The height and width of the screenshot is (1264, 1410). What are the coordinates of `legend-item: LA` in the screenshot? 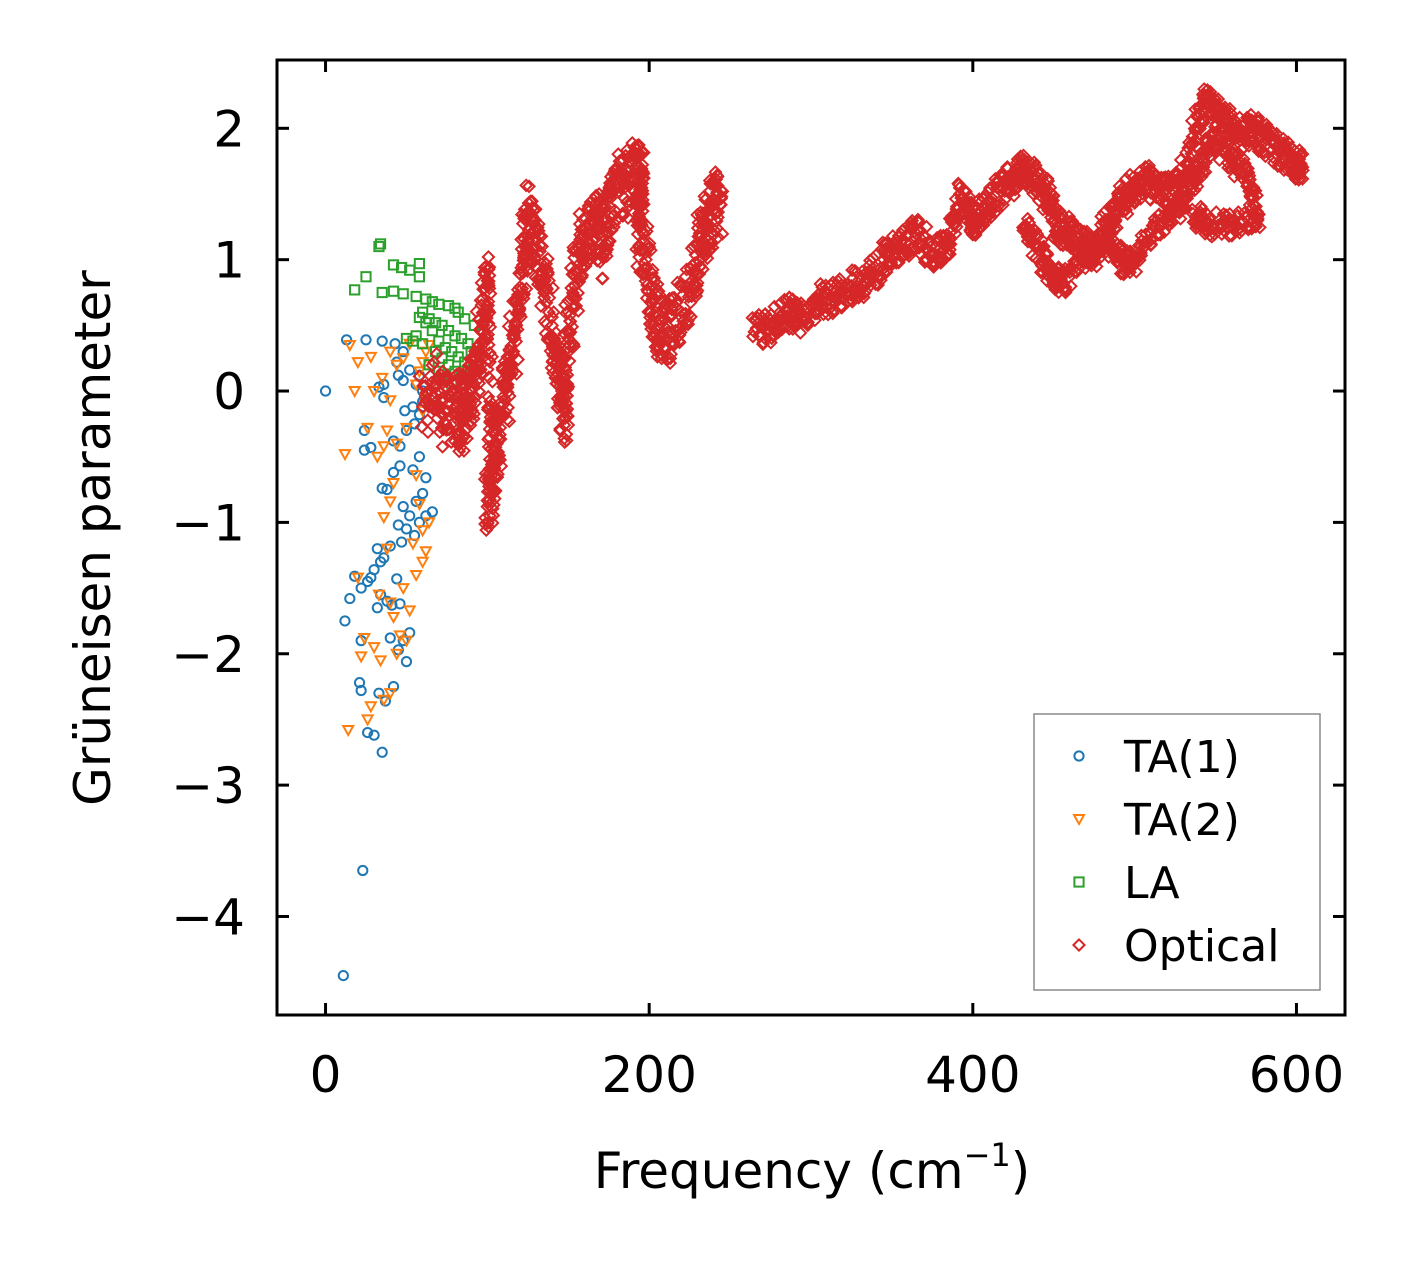 It's located at (1126, 883).